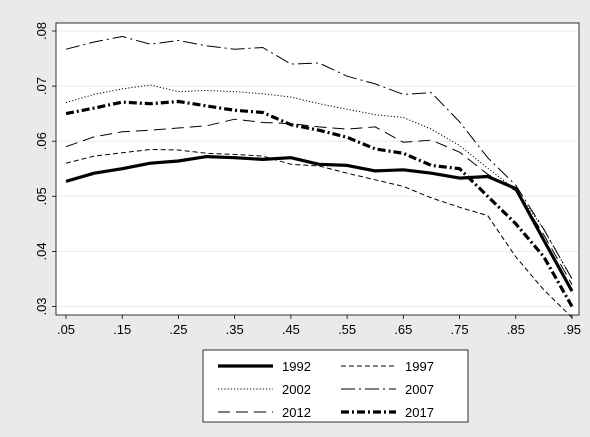 This screenshot has width=590, height=437. What do you see at coordinates (419, 412) in the screenshot?
I see `legend-label-2017: 2017` at bounding box center [419, 412].